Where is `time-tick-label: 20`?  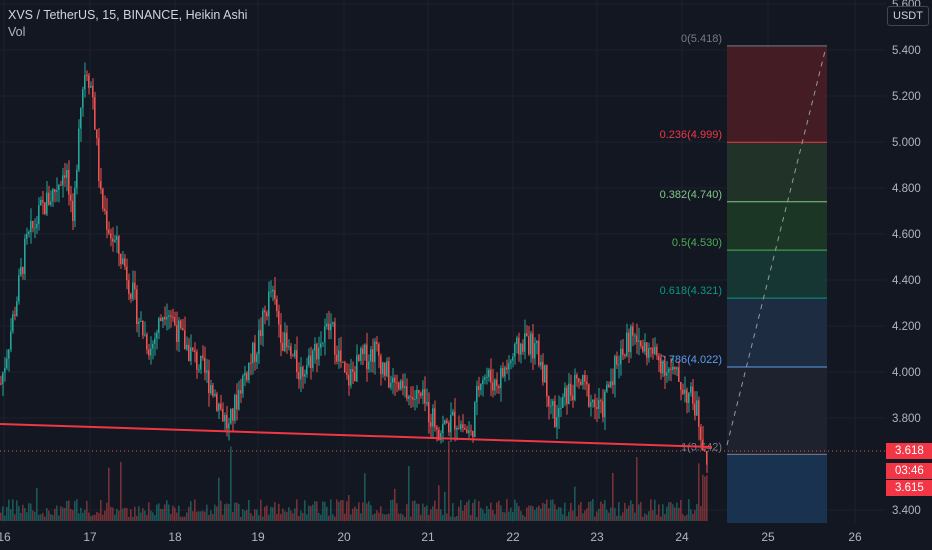 time-tick-label: 20 is located at coordinates (344, 537).